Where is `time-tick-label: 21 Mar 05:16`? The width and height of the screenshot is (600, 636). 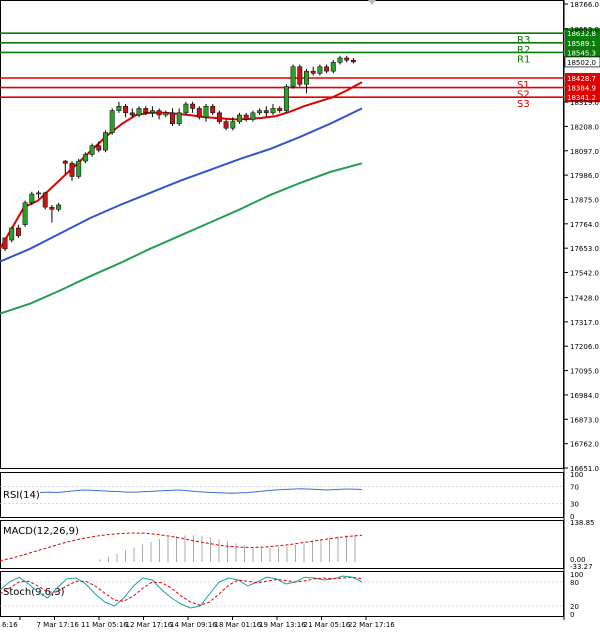 time-tick-label: 21 Mar 05:16 is located at coordinates (327, 625).